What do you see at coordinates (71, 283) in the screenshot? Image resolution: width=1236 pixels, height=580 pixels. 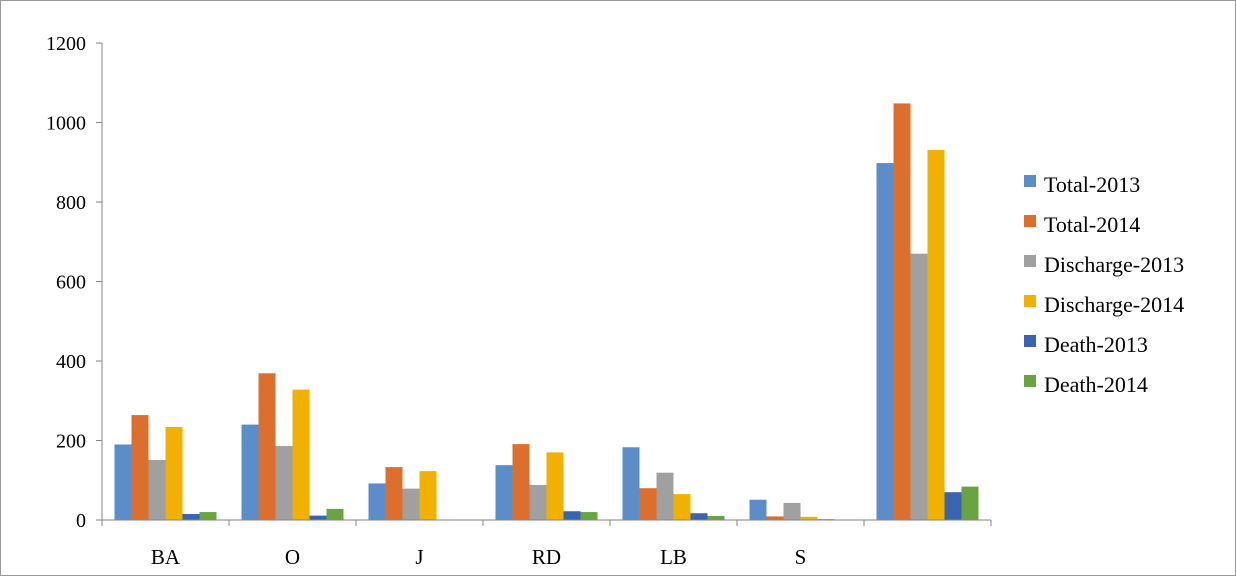 I see `y-tick-label: 600` at bounding box center [71, 283].